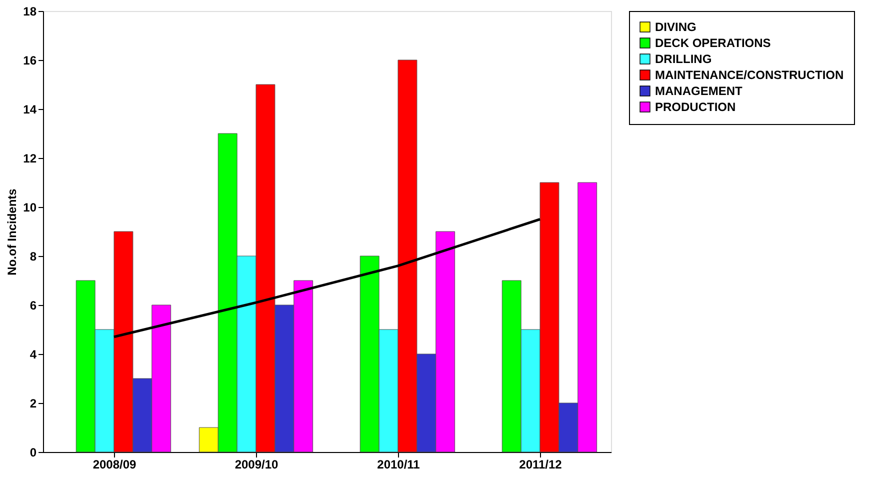 This screenshot has width=872, height=487. Describe the element at coordinates (30, 61) in the screenshot. I see `y-tick-label: 16` at that location.